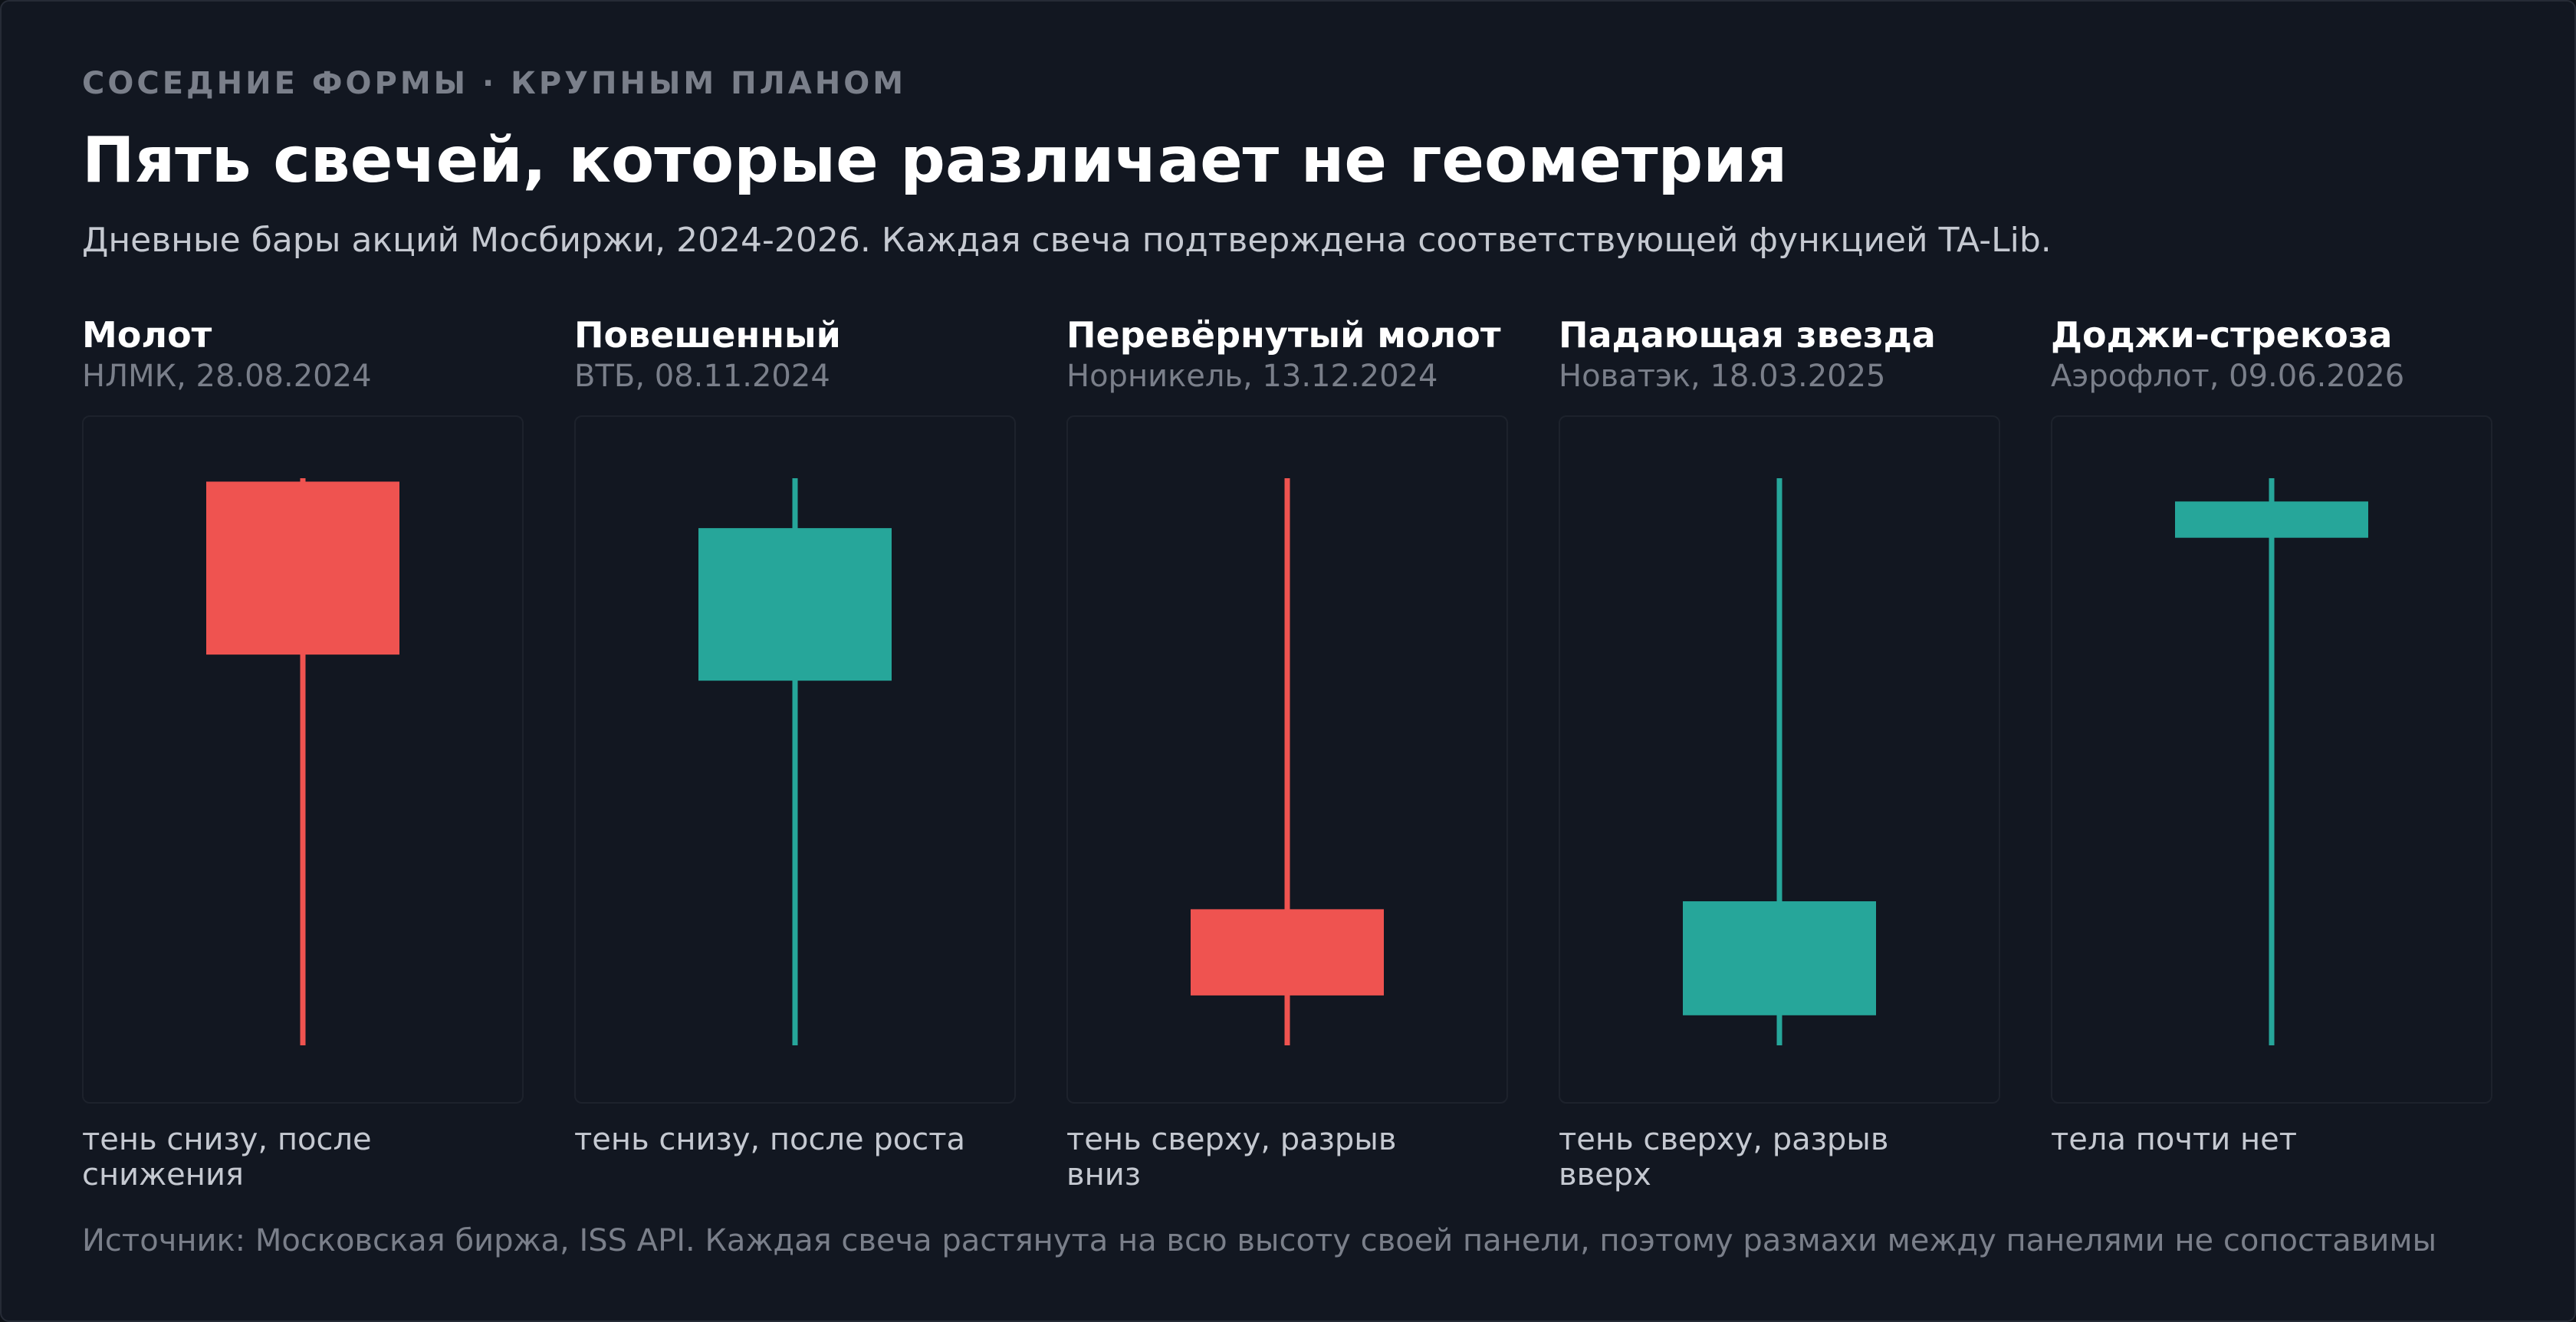 The height and width of the screenshot is (1322, 2576). I want to click on panel-caption: тень сверху, разрыв вниз, so click(1231, 1157).